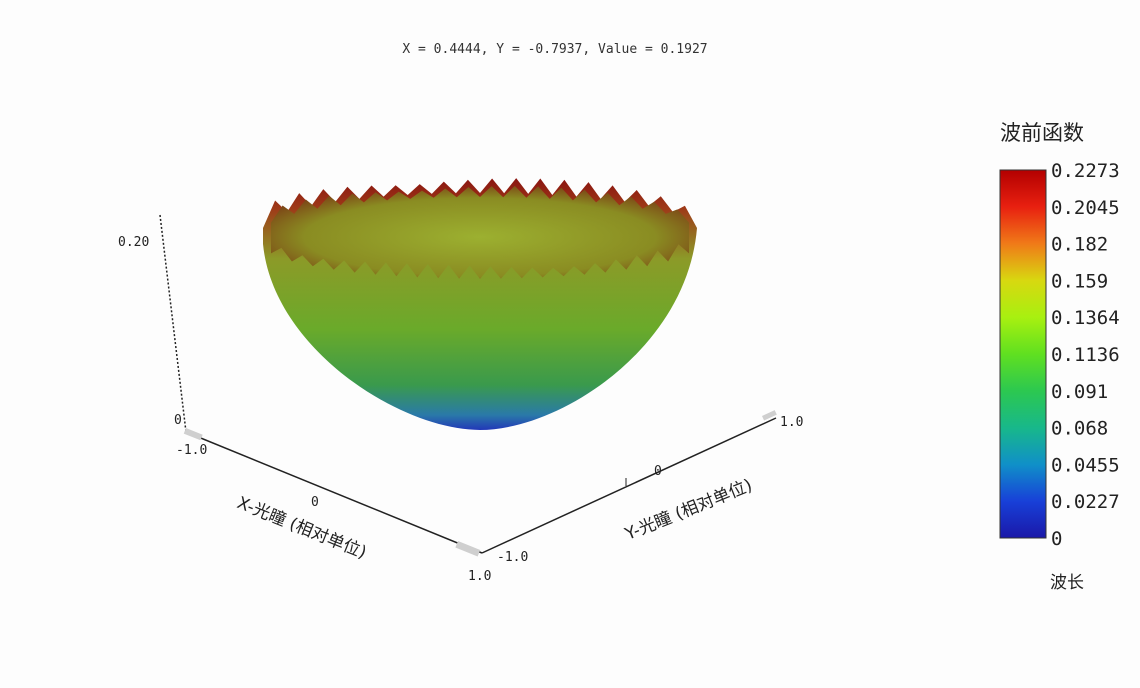 The image size is (1140, 688). What do you see at coordinates (173, 323) in the screenshot?
I see `z-axis-line` at bounding box center [173, 323].